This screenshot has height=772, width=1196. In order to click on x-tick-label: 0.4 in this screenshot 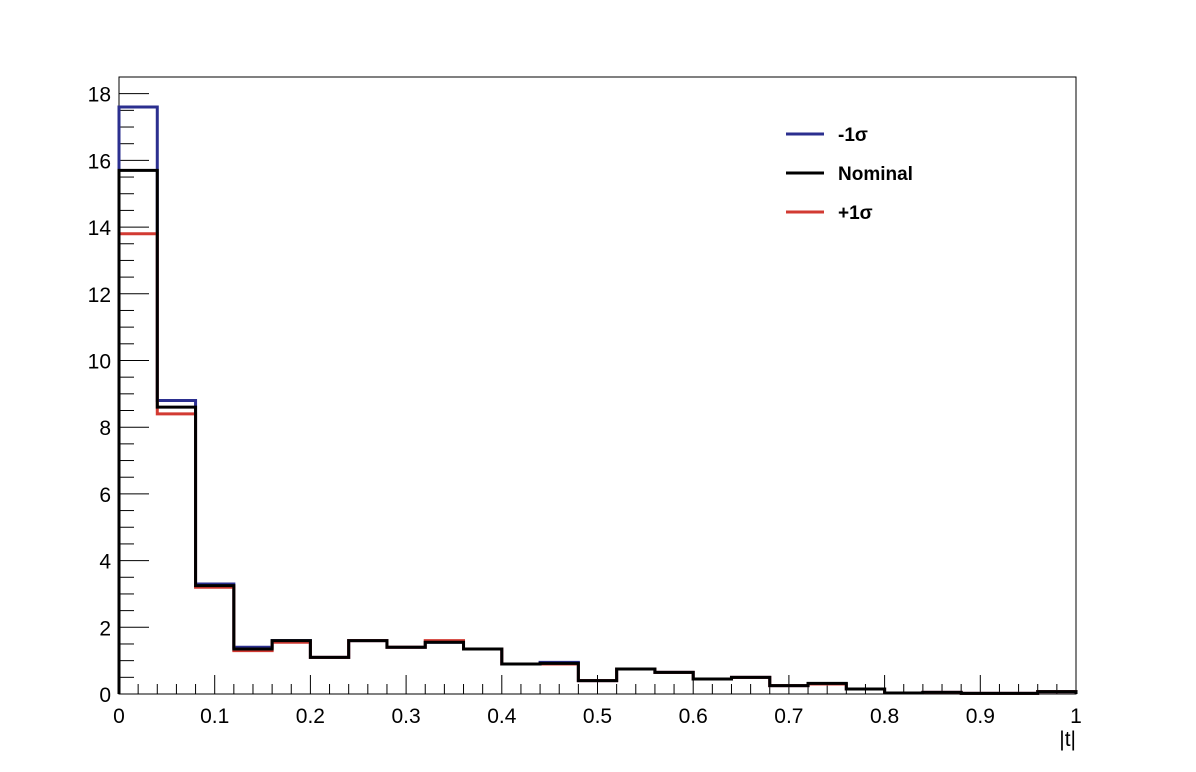, I will do `click(502, 716)`.